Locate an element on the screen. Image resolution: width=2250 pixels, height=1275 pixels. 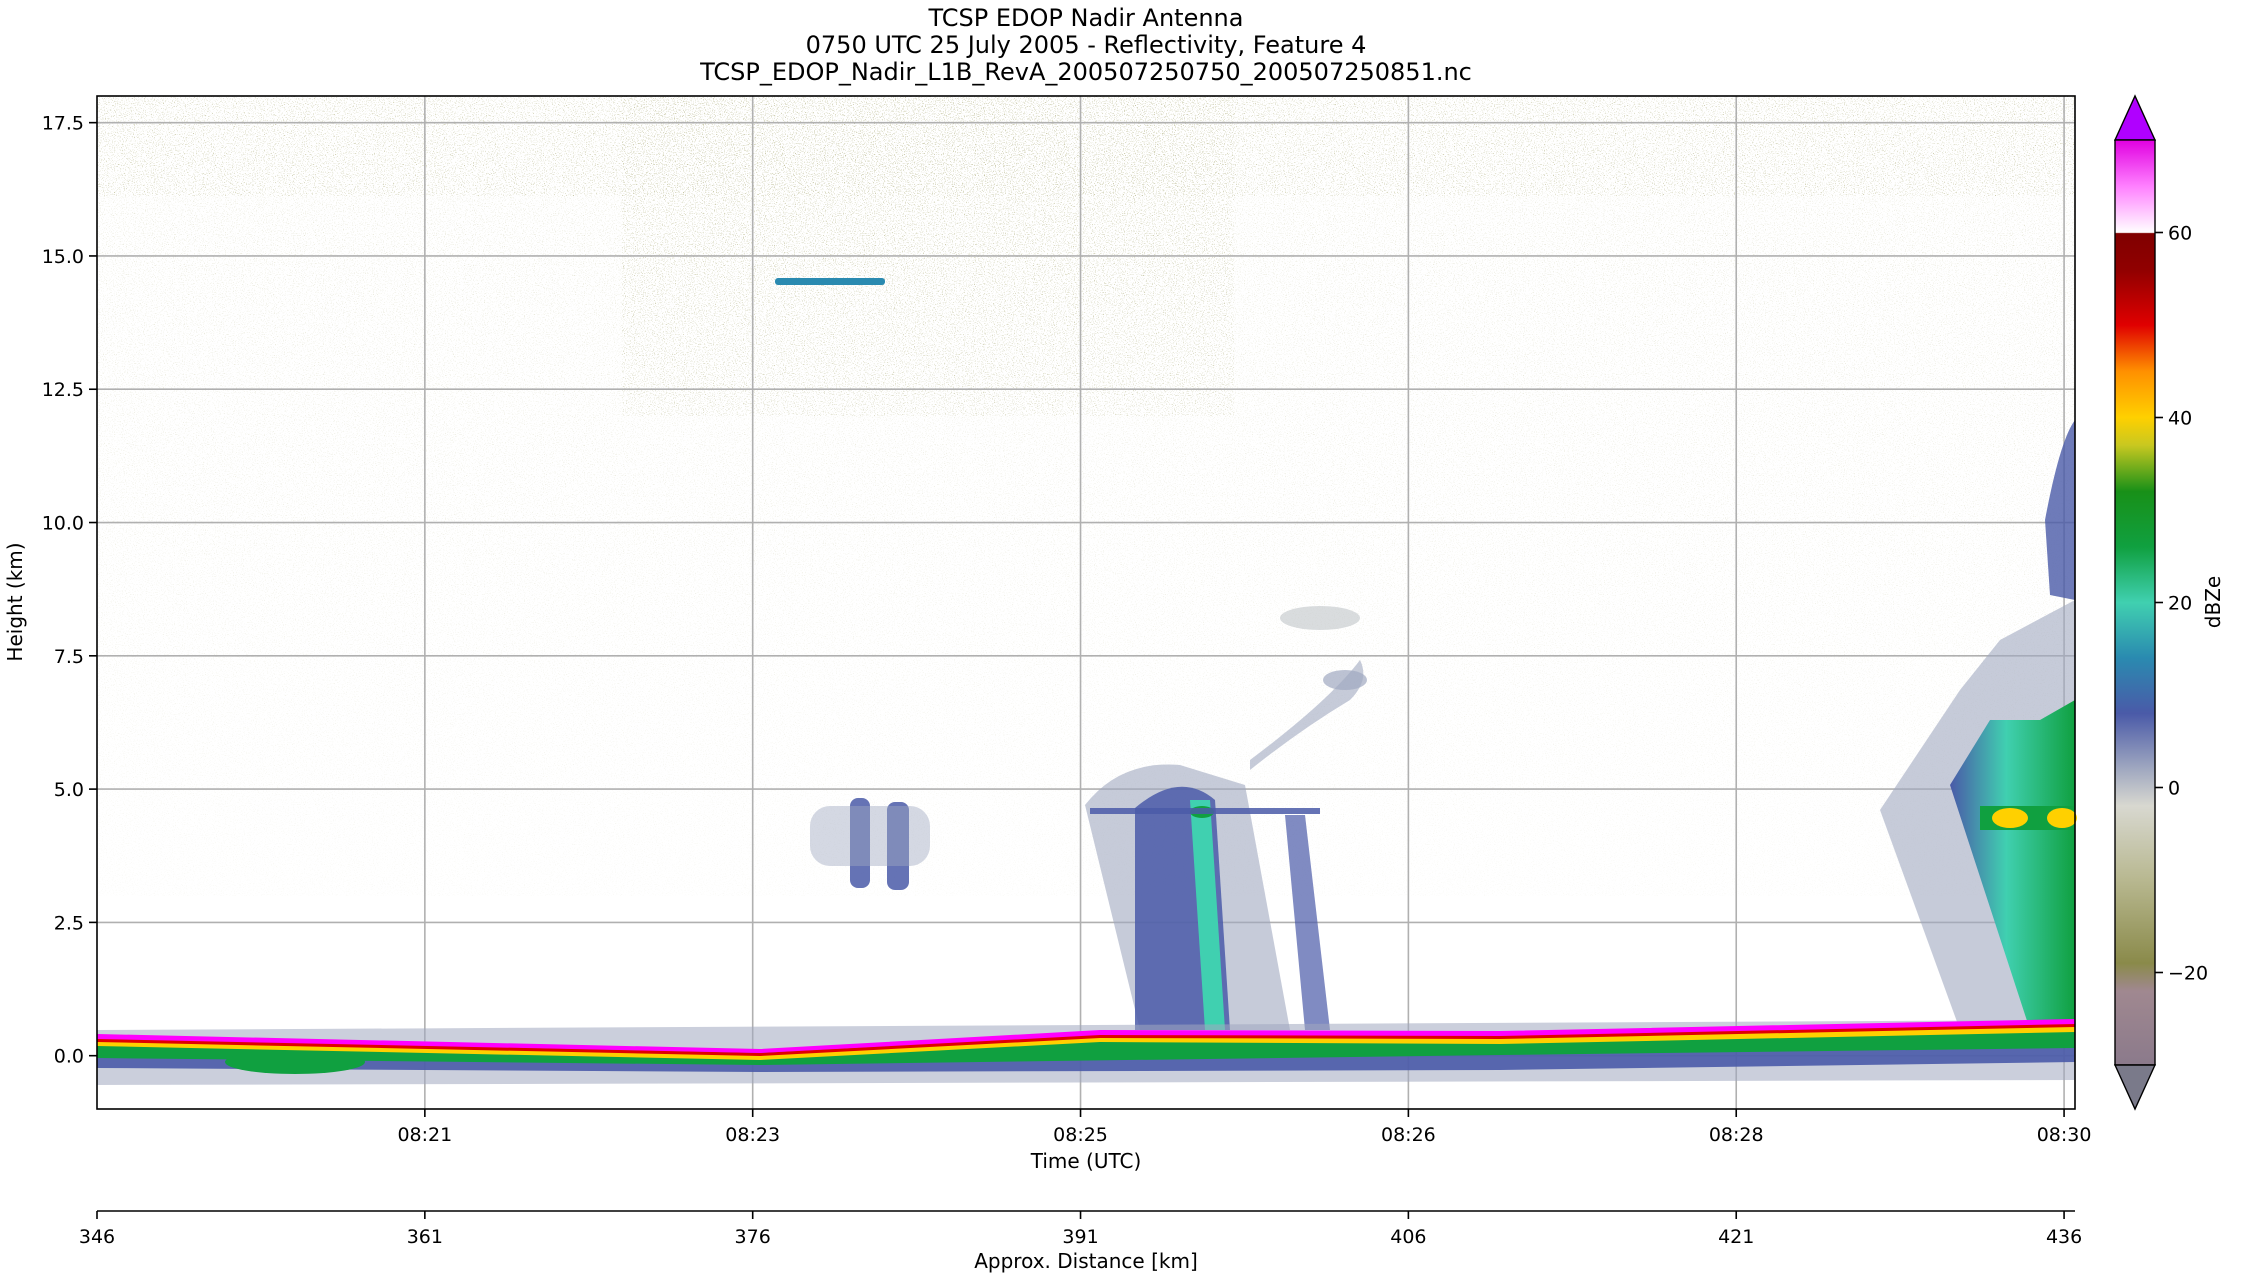
surface-echo is located at coordinates (1086, 1052).